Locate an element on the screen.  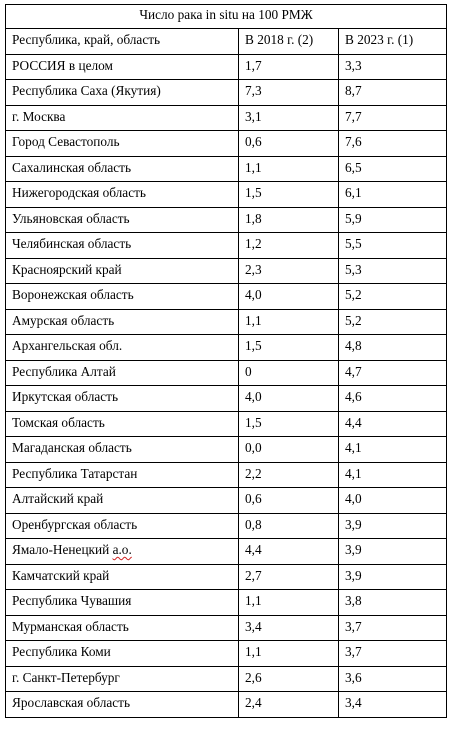
region-cell: г. Санкт-Петербург is located at coordinates (122, 678).